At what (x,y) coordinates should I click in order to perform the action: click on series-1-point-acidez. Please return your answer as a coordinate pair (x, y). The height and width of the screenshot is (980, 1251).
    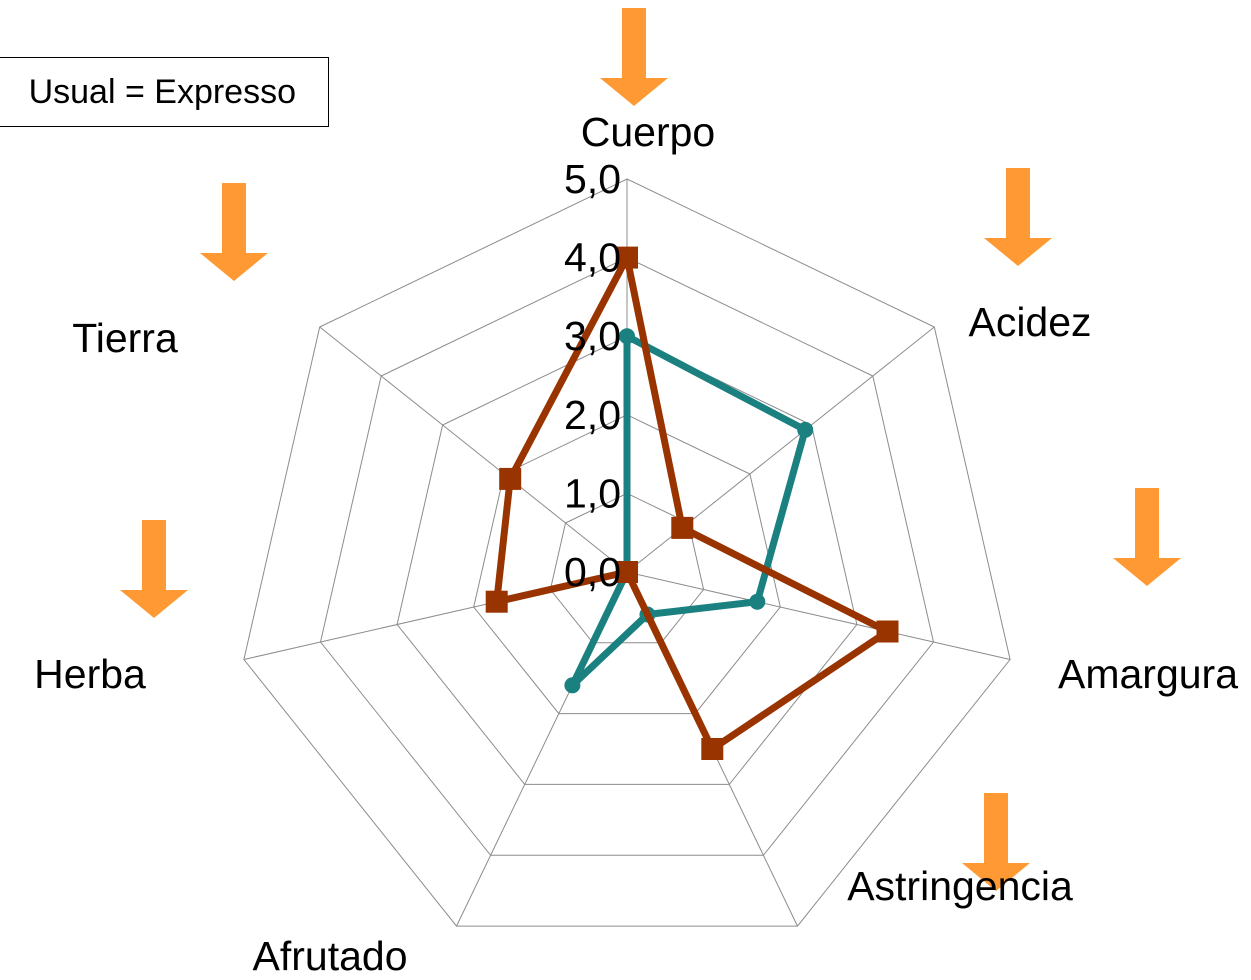
    Looking at the image, I should click on (805, 429).